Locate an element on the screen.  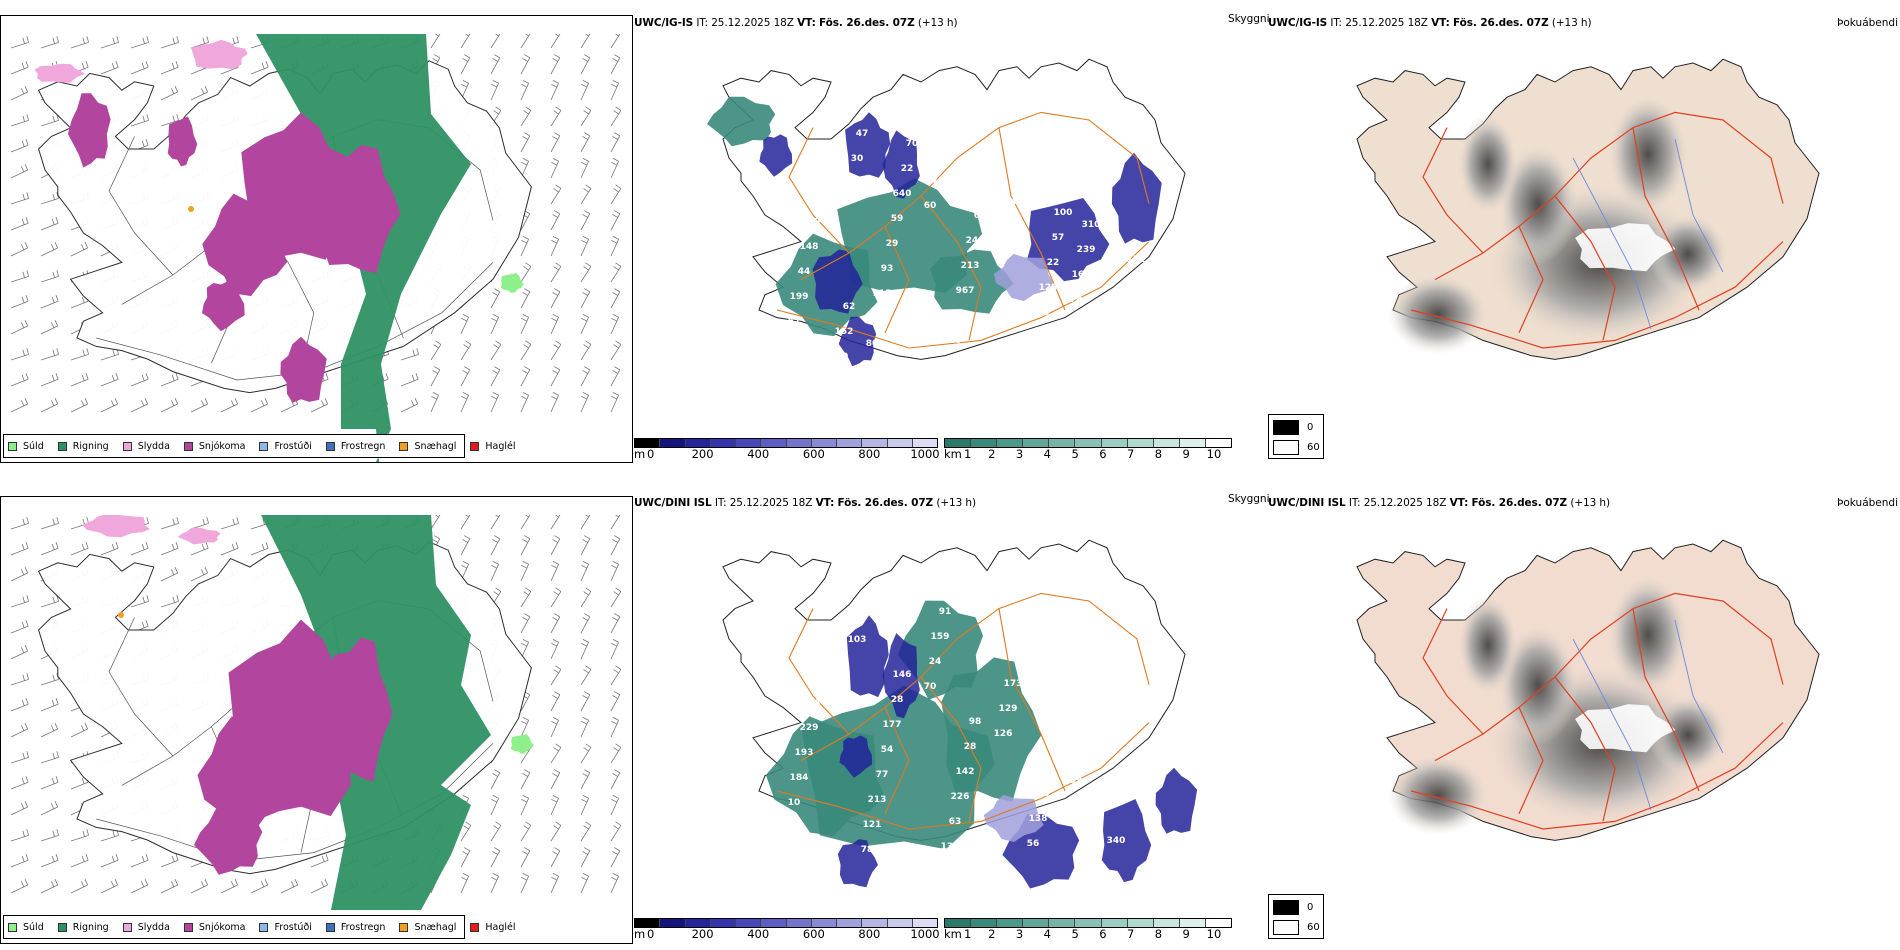
visibility-value-label: 62 is located at coordinates (849, 307).